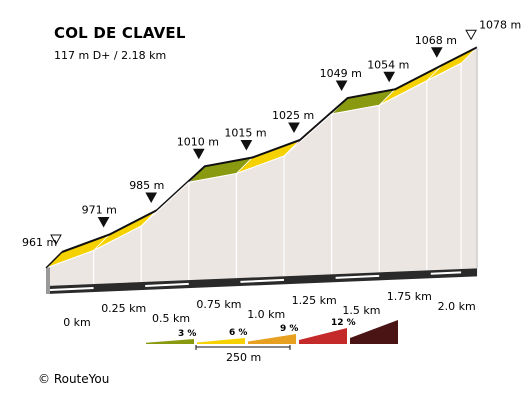  Describe the element at coordinates (266, 314) in the screenshot. I see `x-tick-label: 1.0 km` at that location.